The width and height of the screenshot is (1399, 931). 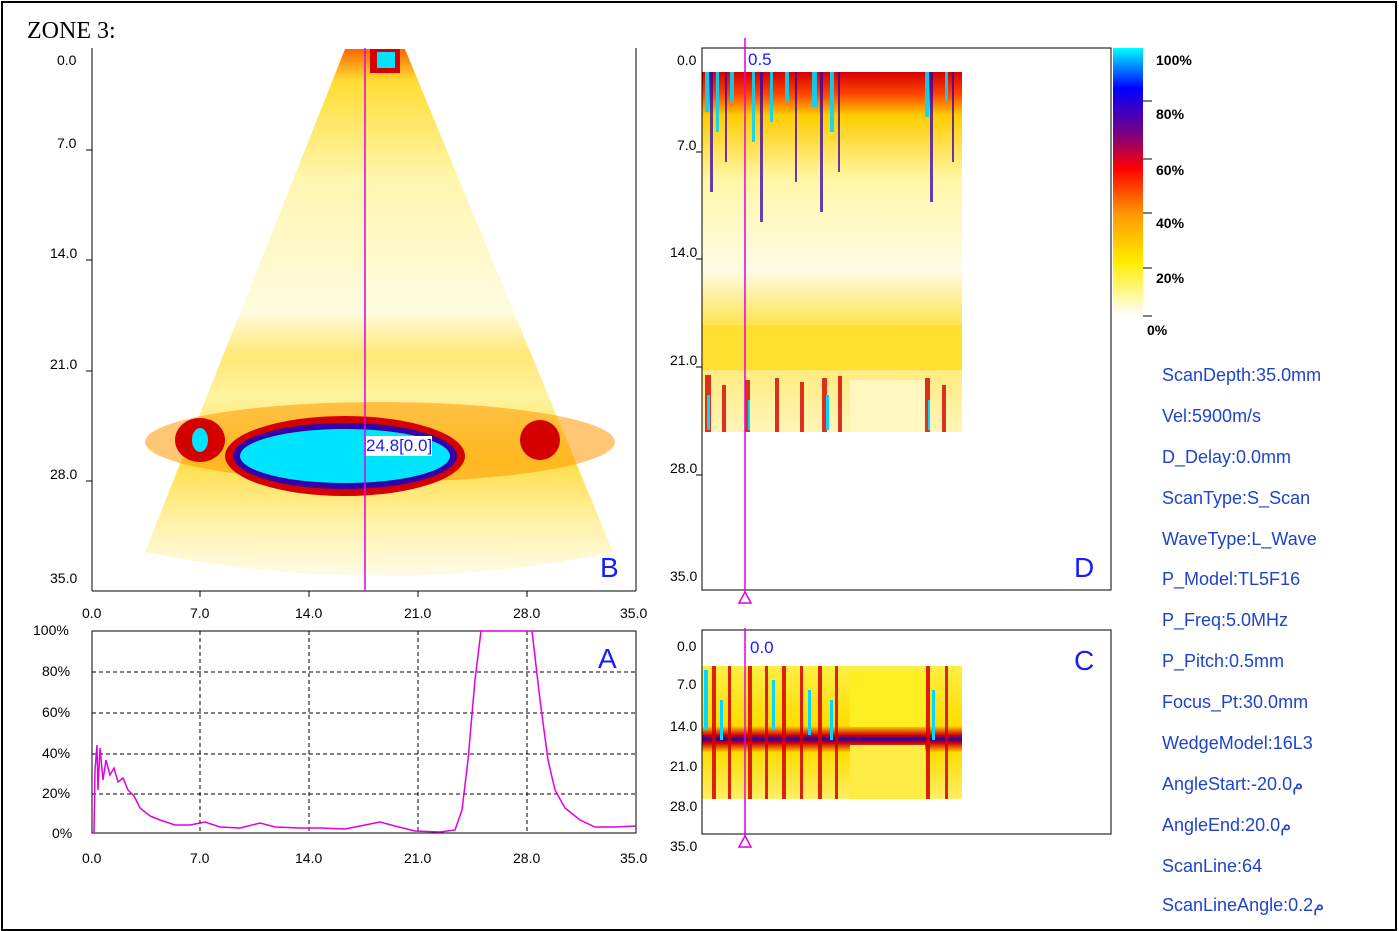 I want to click on param-wedge-model: WedgeModel:16L3, so click(x=1237, y=743).